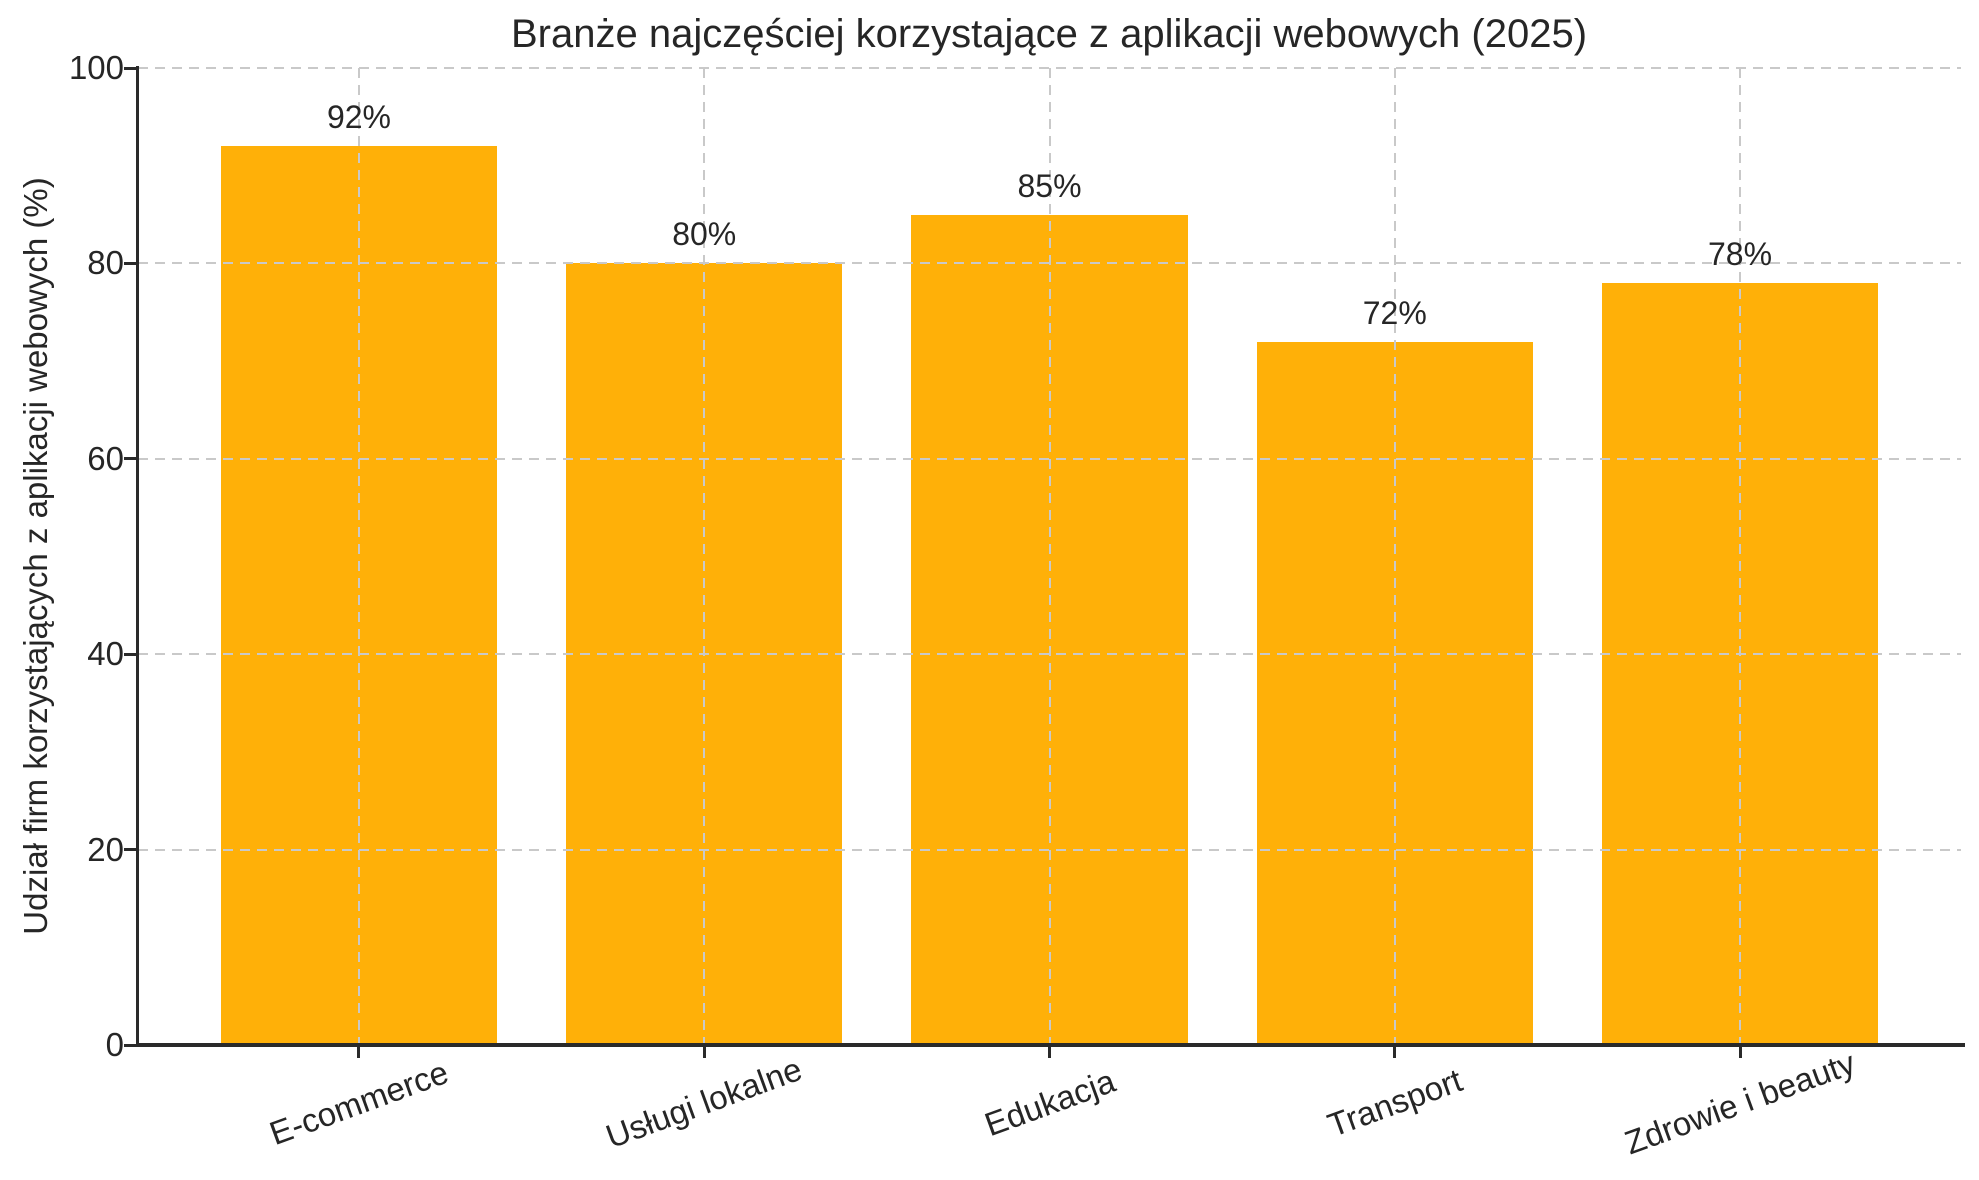  I want to click on x-tick-label-us-ugi-lokalne: Usługi lokalne, so click(704, 1103).